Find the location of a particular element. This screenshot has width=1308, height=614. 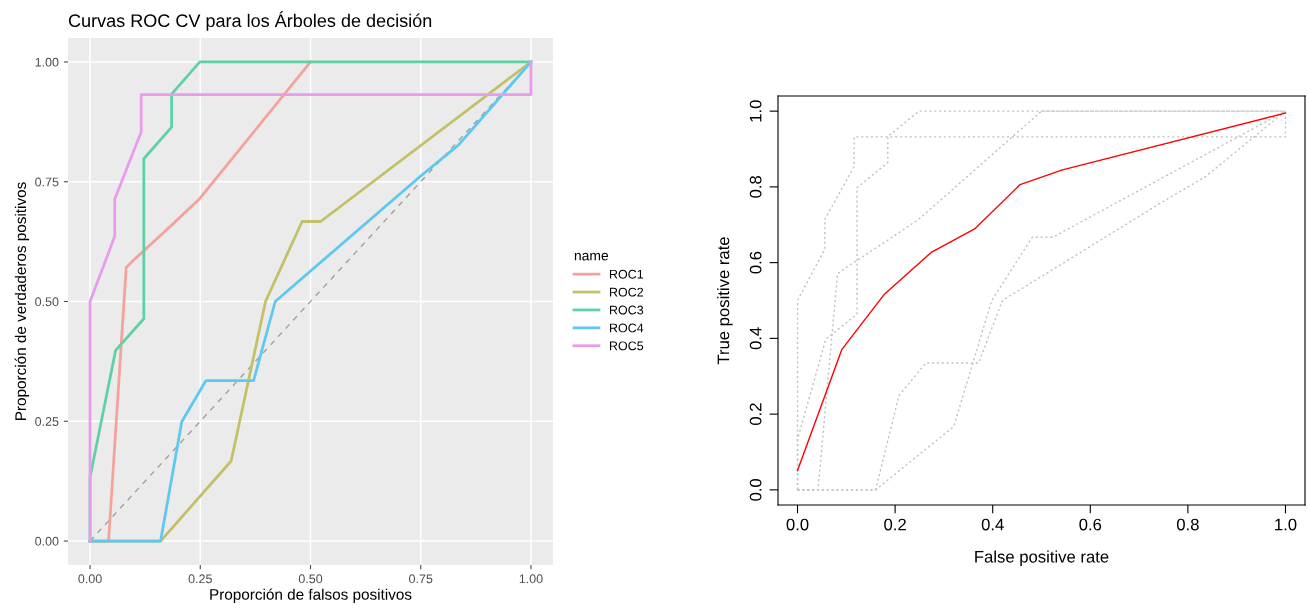

y-tick-label: 1.00 is located at coordinates (47, 62).